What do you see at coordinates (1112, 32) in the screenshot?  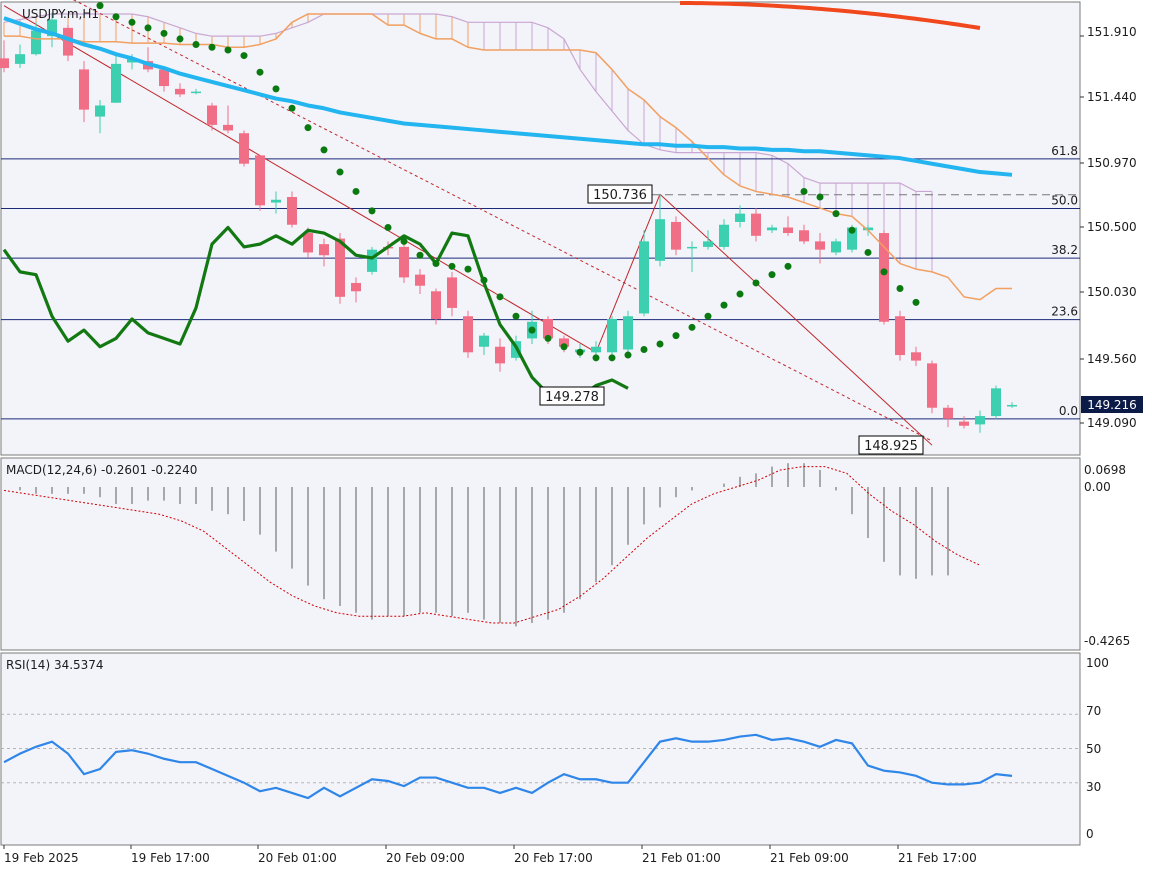 I see `price-tick: 151.910` at bounding box center [1112, 32].